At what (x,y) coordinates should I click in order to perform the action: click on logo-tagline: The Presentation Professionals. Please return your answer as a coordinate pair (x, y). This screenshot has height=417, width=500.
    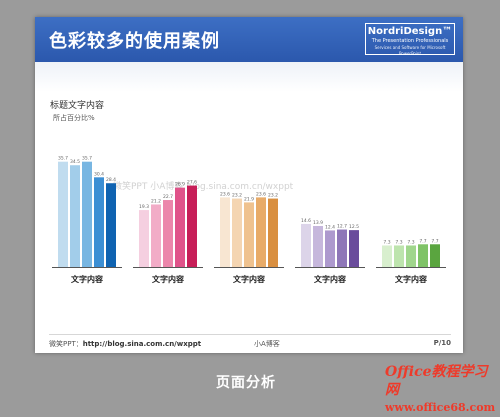
    Looking at the image, I should click on (410, 41).